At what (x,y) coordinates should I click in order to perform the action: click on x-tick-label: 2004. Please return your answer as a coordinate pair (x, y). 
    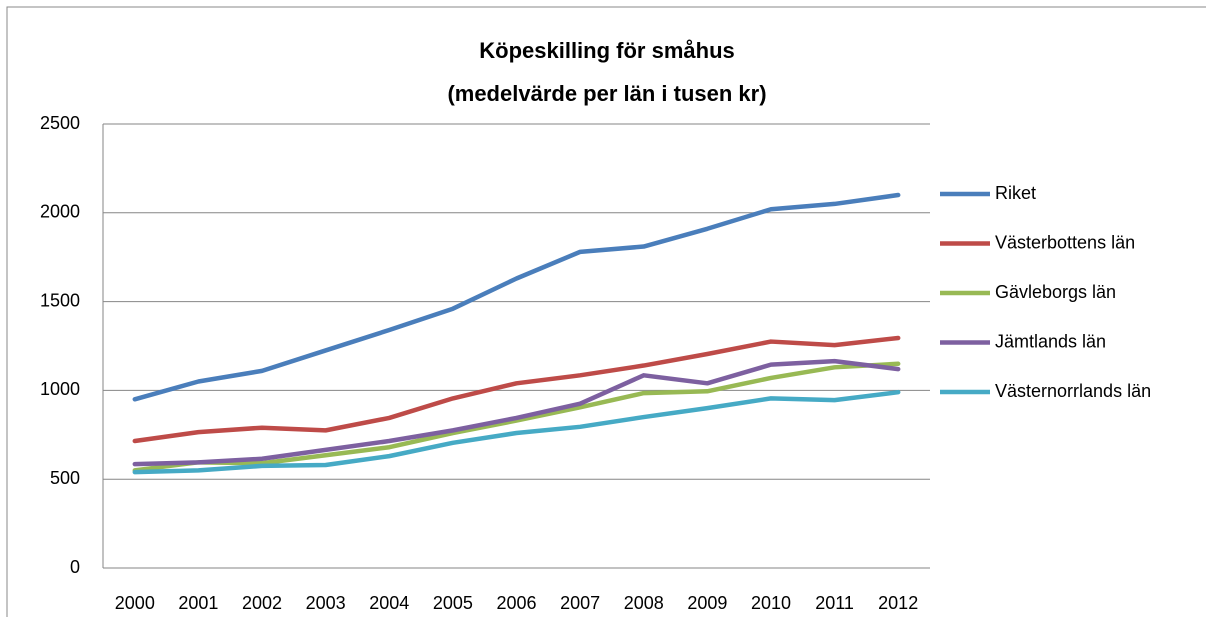
    Looking at the image, I should click on (389, 603).